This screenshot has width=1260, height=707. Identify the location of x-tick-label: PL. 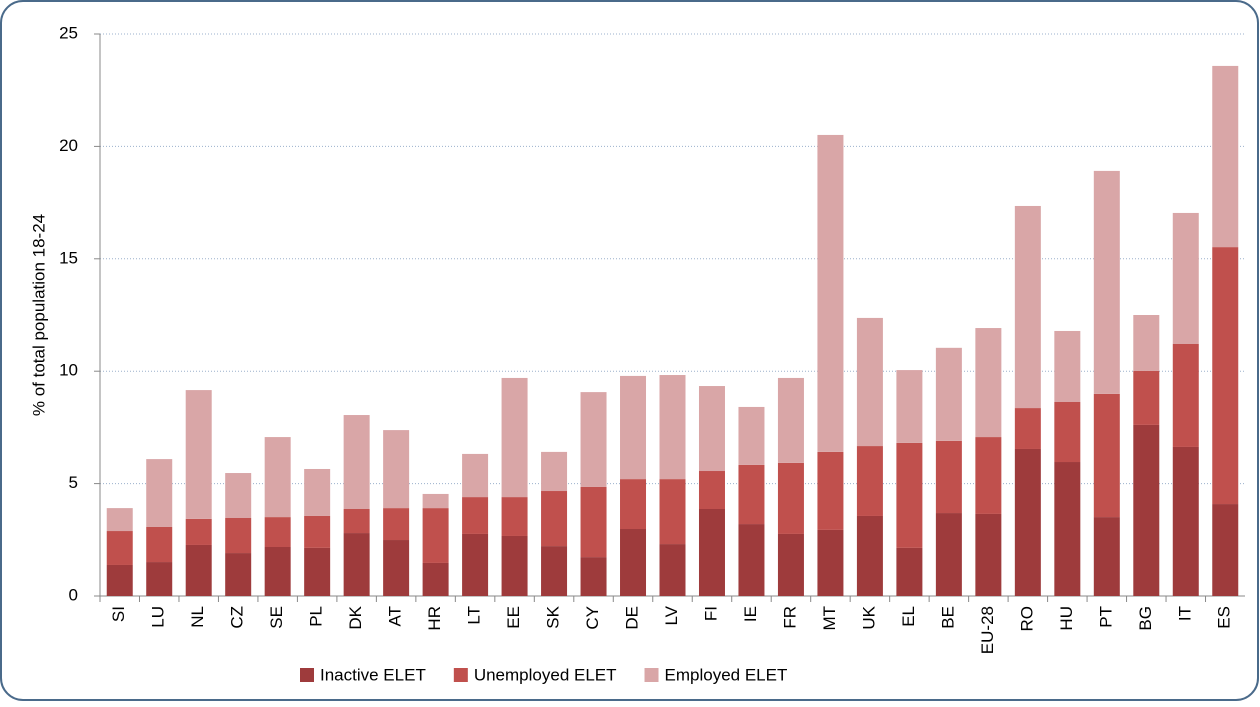
(316, 616).